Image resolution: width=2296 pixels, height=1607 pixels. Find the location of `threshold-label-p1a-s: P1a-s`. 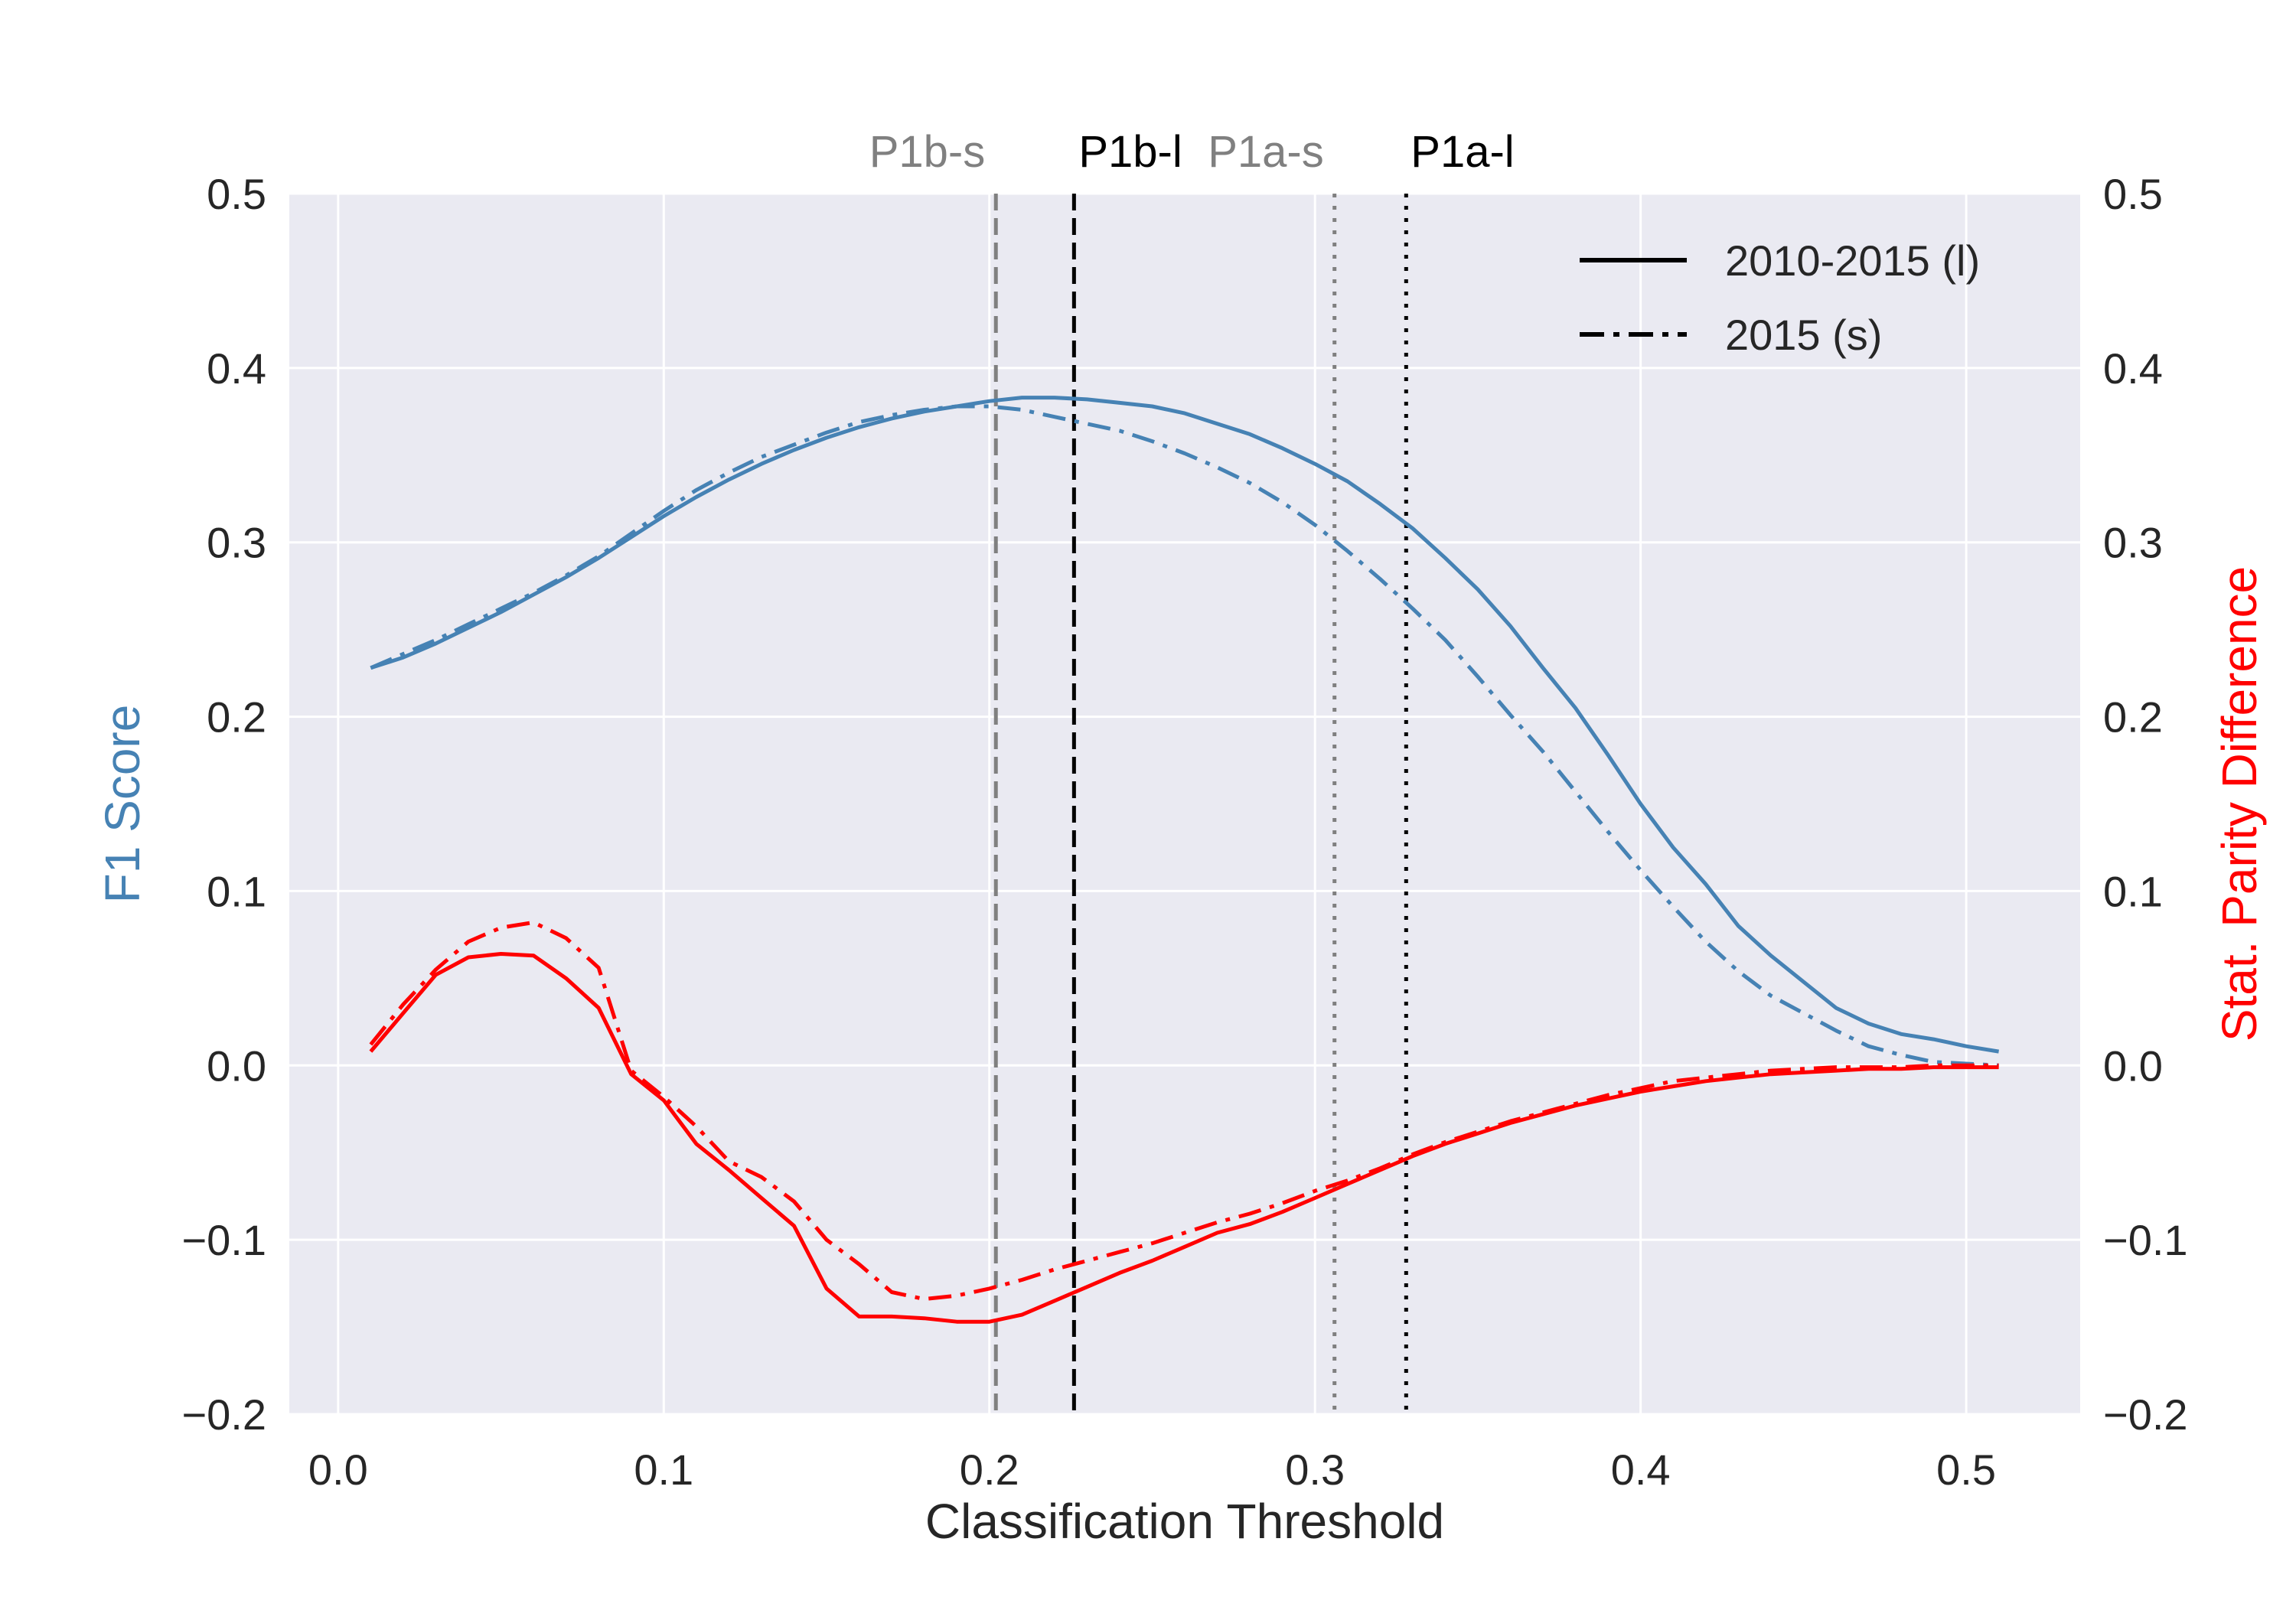

threshold-label-p1a-s: P1a-s is located at coordinates (1266, 152).